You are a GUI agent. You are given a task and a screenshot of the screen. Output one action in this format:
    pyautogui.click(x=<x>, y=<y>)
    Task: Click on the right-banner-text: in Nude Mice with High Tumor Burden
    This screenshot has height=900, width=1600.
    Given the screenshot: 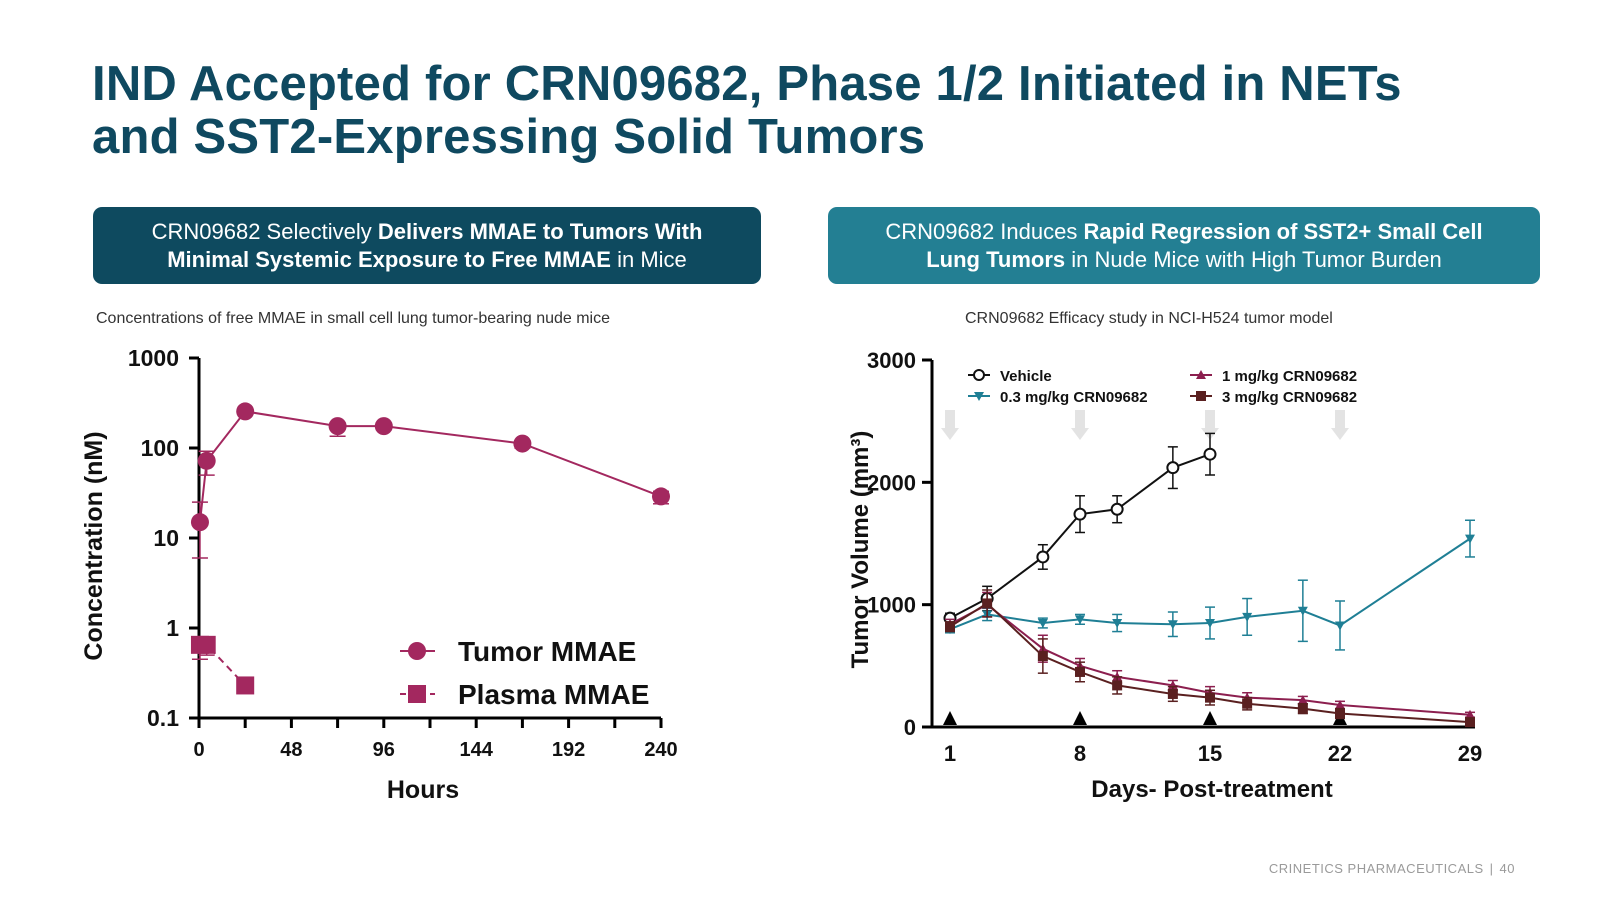 What is the action you would take?
    pyautogui.click(x=1253, y=259)
    